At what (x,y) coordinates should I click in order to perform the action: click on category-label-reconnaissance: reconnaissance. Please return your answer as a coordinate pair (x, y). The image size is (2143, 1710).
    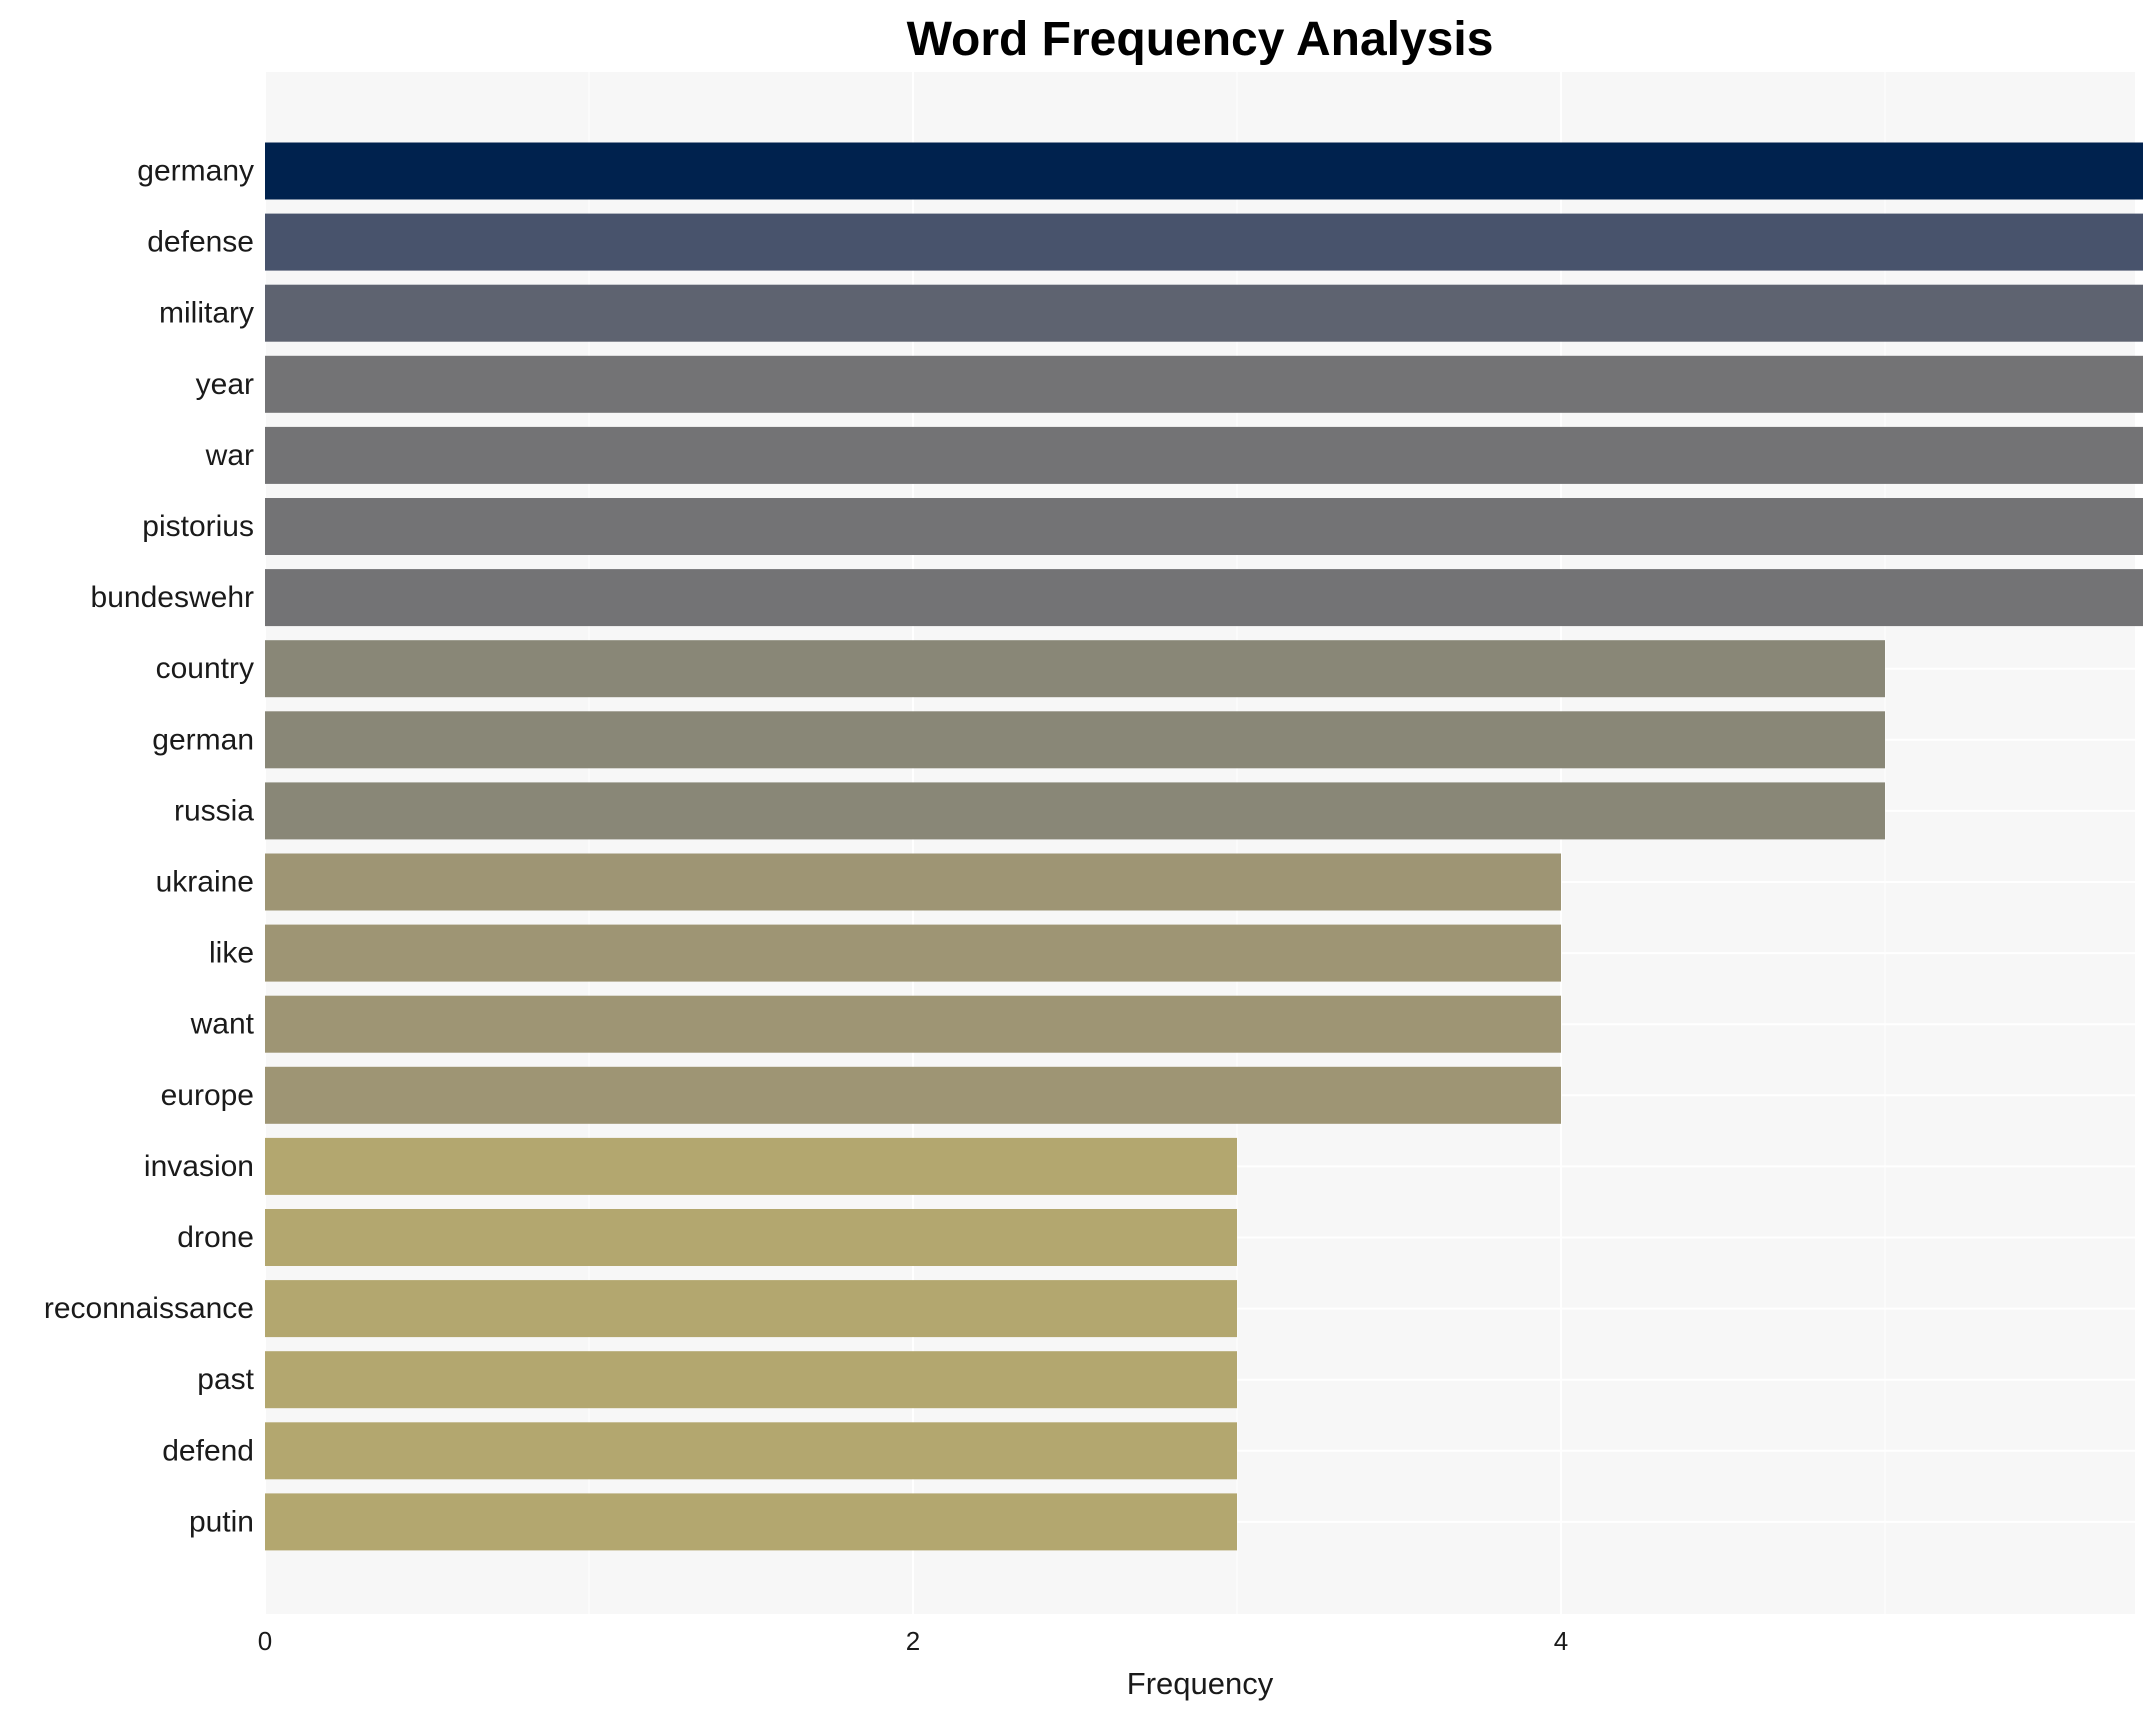
    Looking at the image, I should click on (149, 1308).